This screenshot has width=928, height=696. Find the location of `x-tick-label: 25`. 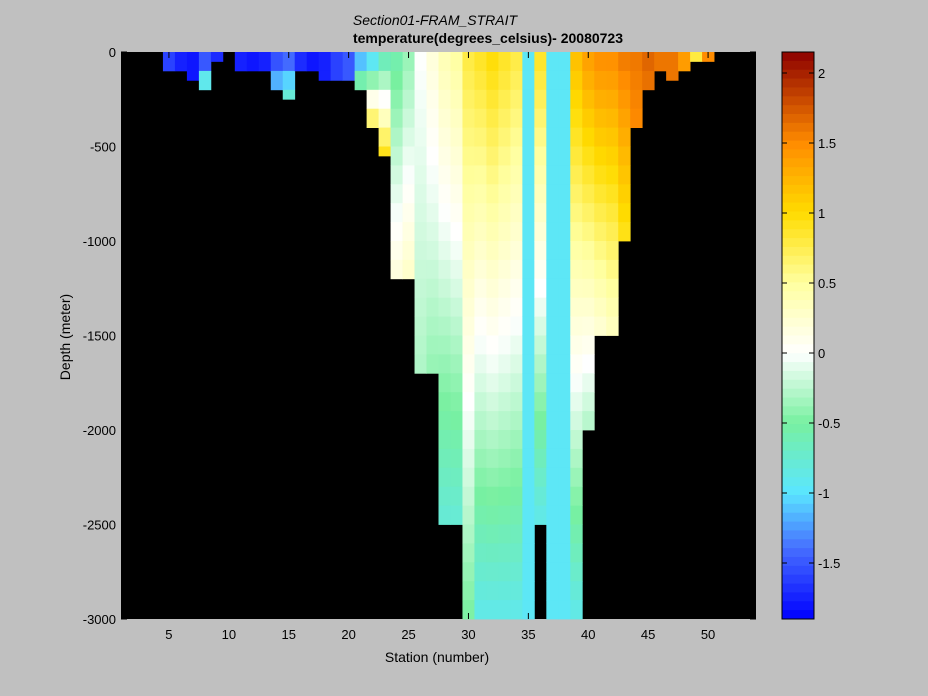

x-tick-label: 25 is located at coordinates (408, 634).